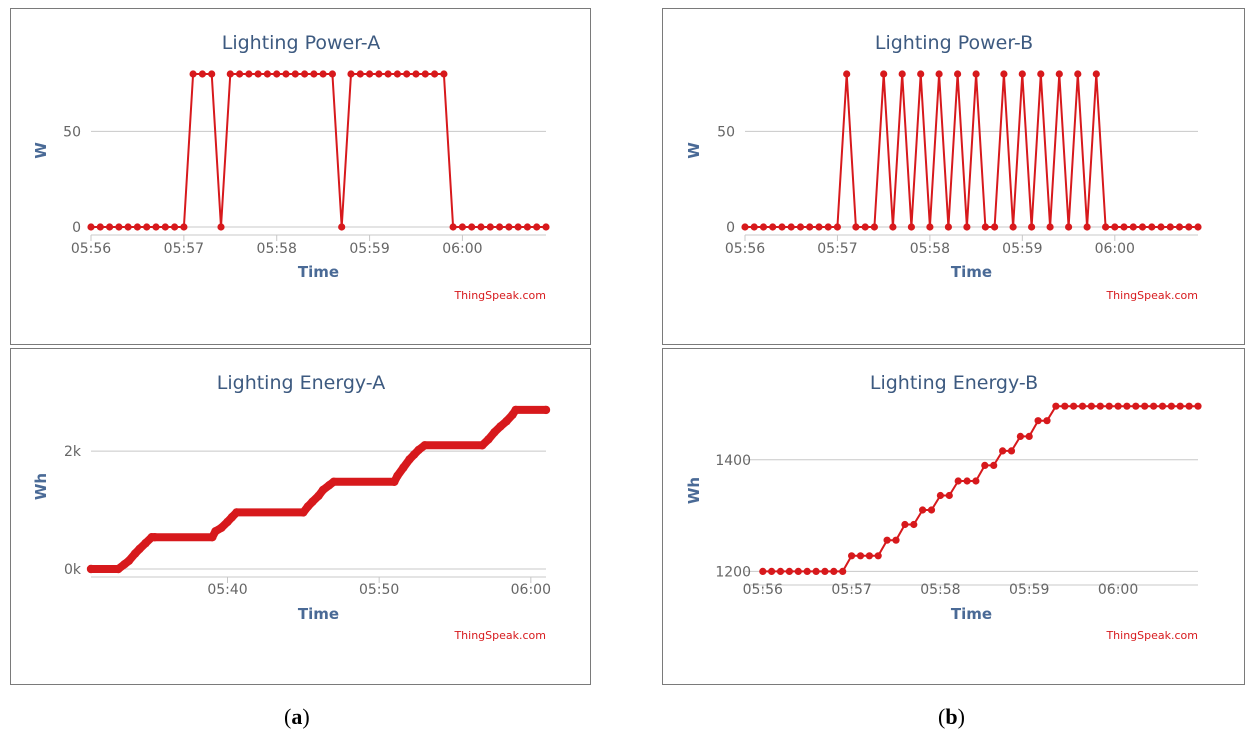 This screenshot has width=1255, height=738. Describe the element at coordinates (306, 716) in the screenshot. I see `caption-a-close: )` at that location.